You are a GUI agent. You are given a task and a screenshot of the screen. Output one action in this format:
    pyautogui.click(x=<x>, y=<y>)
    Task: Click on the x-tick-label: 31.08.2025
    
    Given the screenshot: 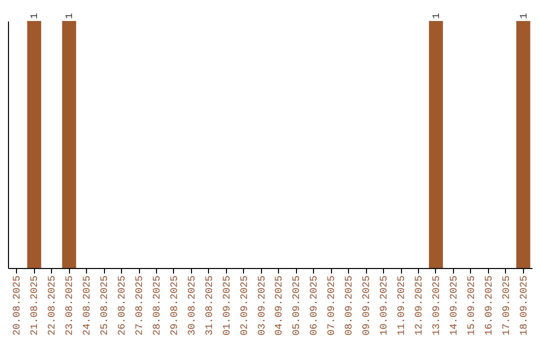 What is the action you would take?
    pyautogui.click(x=210, y=306)
    